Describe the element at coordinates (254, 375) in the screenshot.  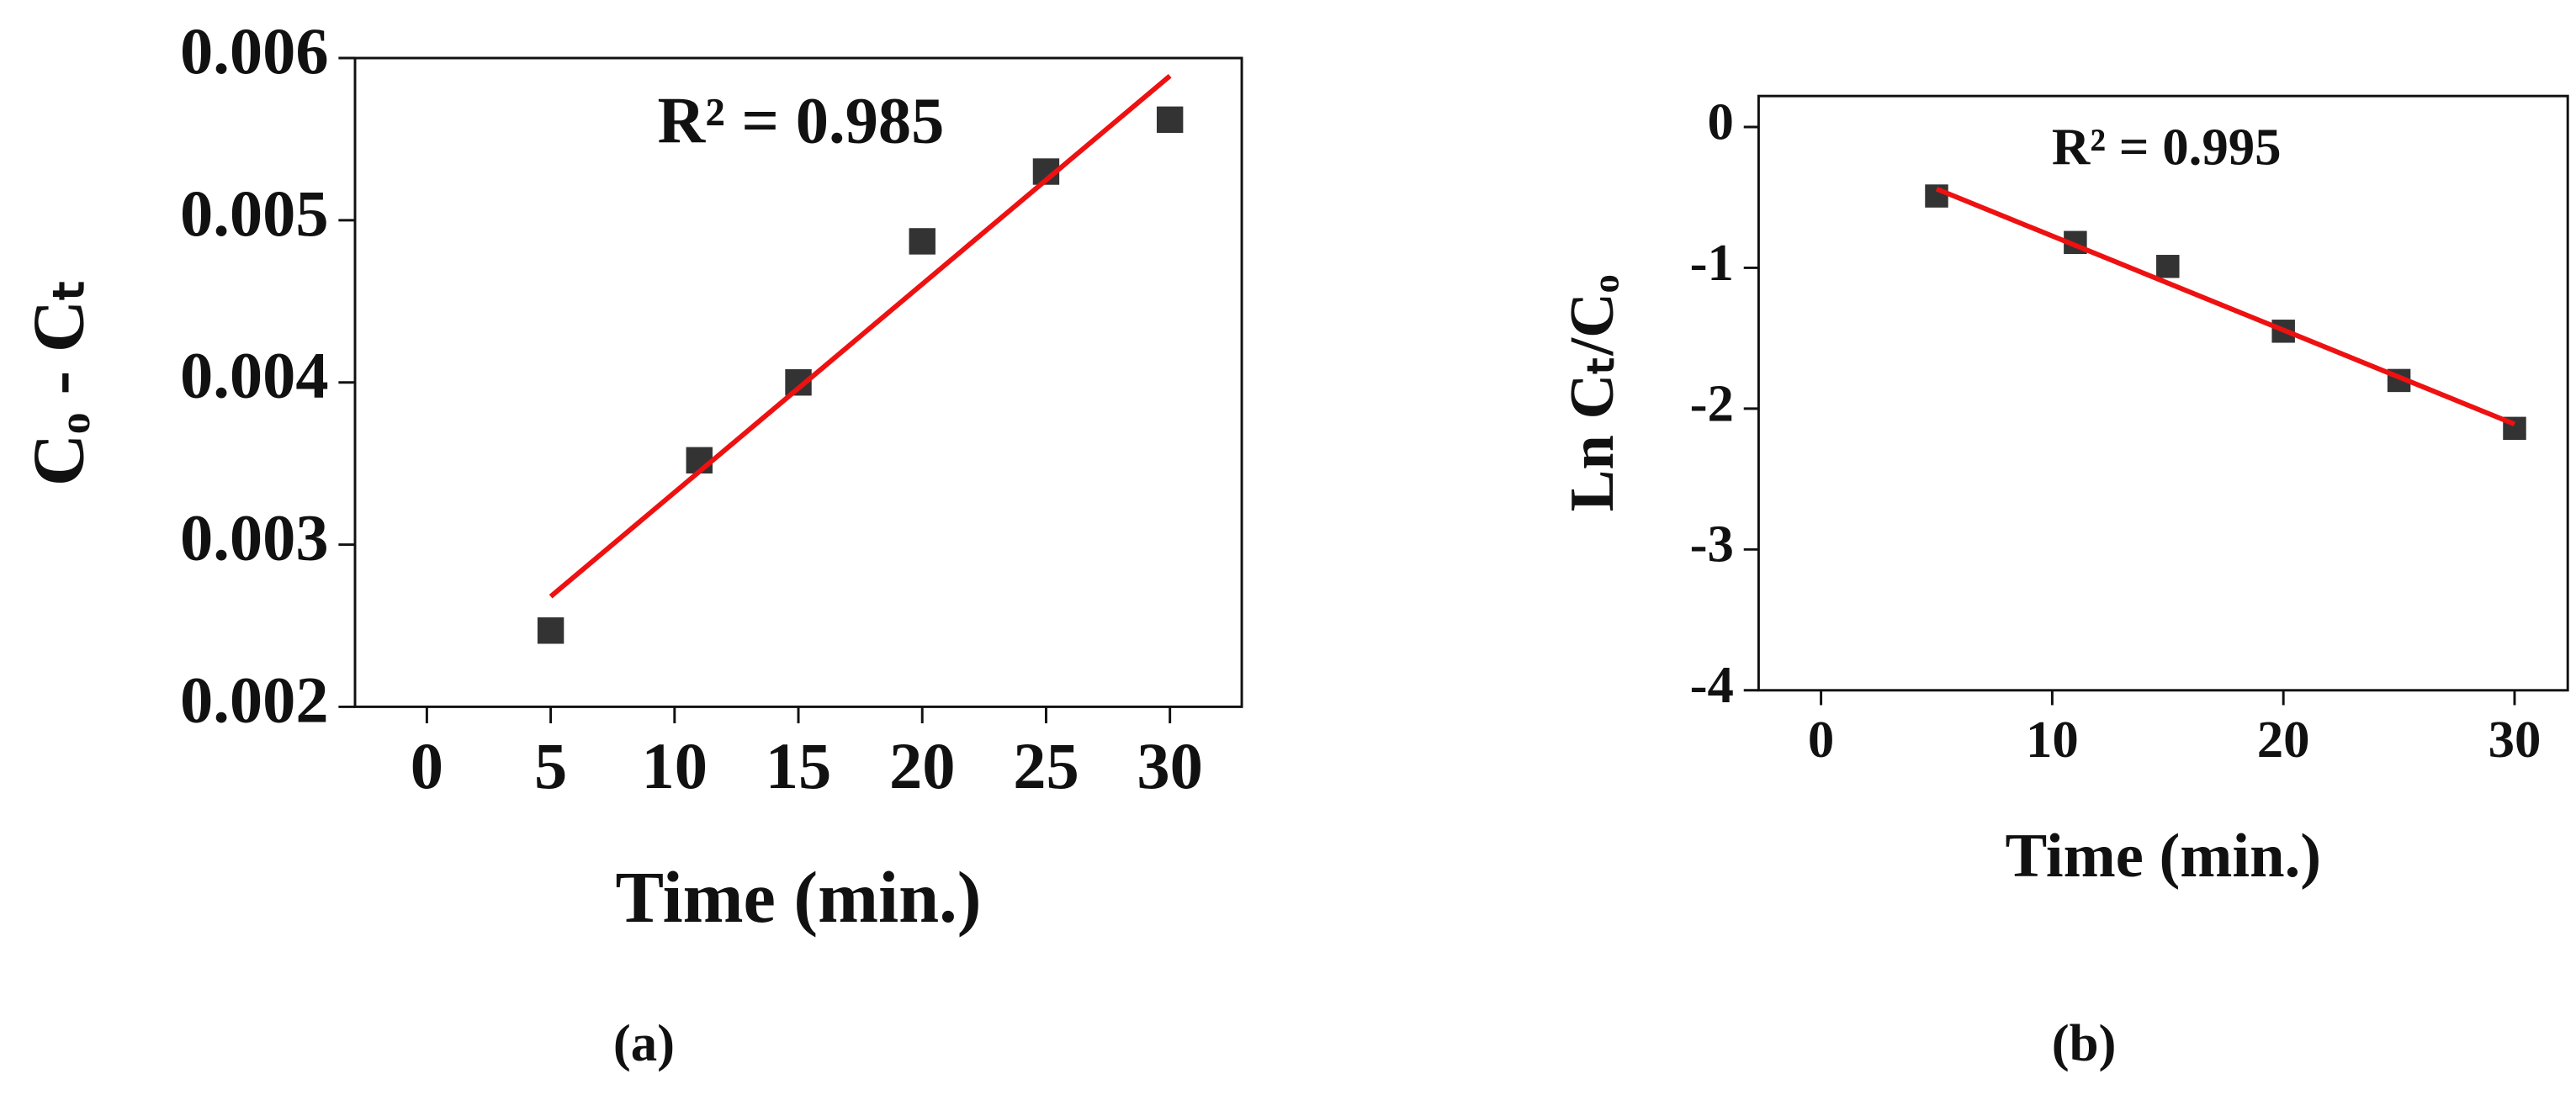
I see `y-tick-label: 0.004` at that location.